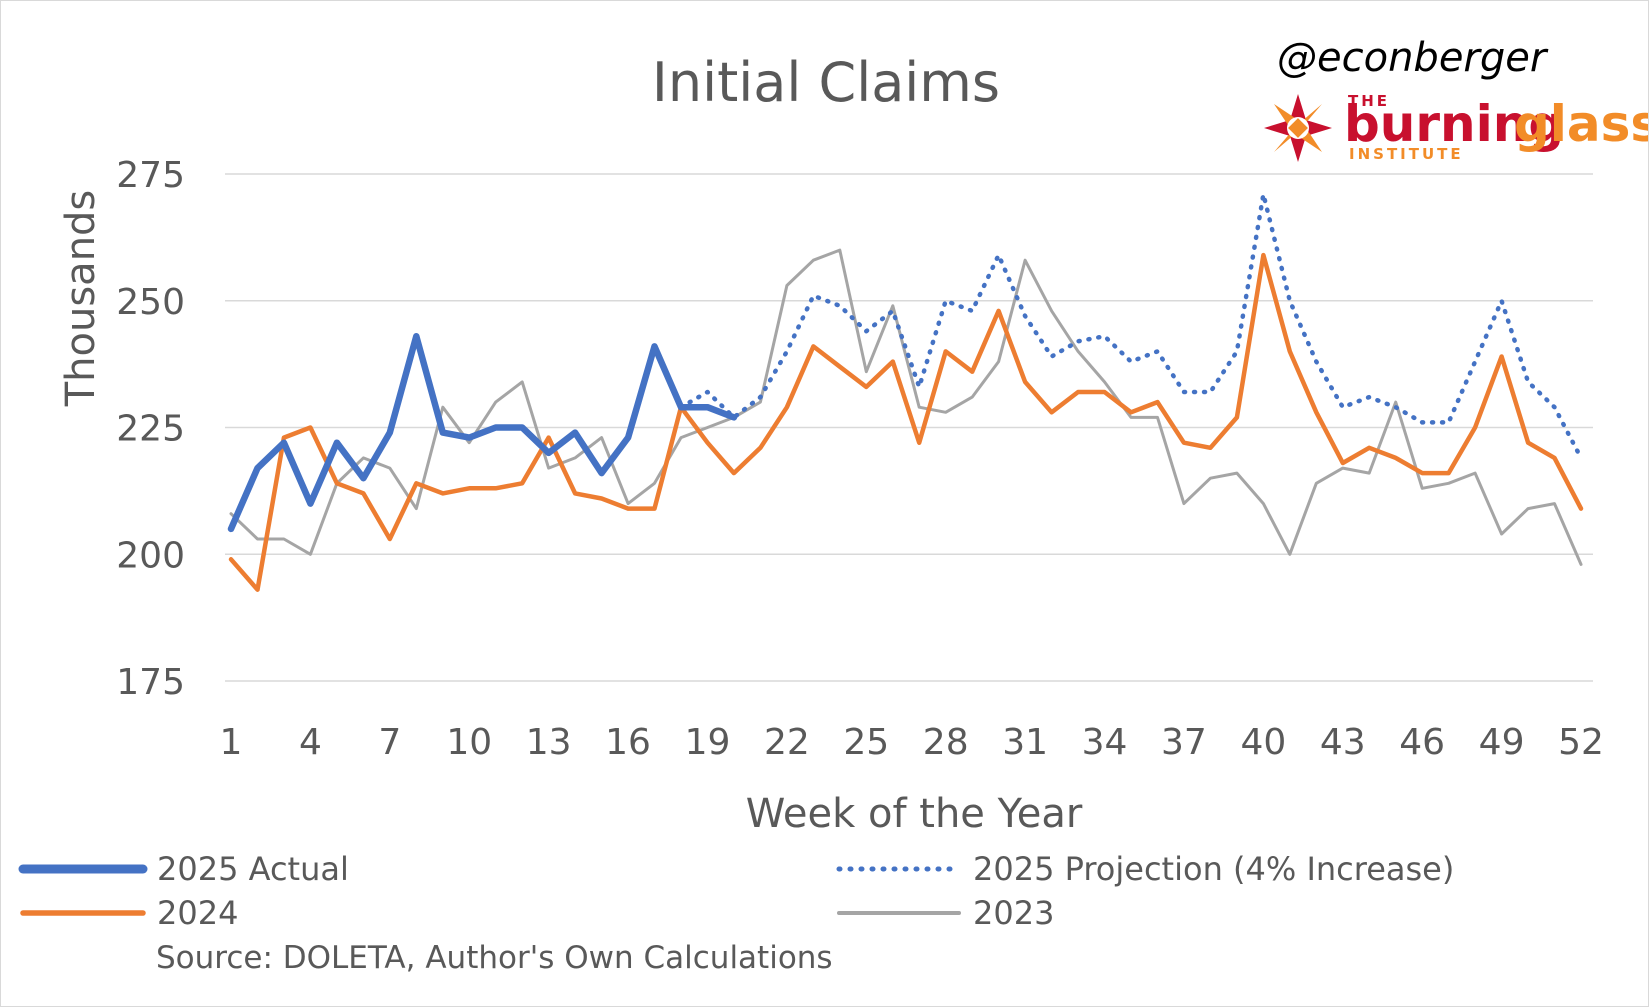 Image resolution: width=1649 pixels, height=1007 pixels. What do you see at coordinates (628, 742) in the screenshot?
I see `x-tick-label: 16` at bounding box center [628, 742].